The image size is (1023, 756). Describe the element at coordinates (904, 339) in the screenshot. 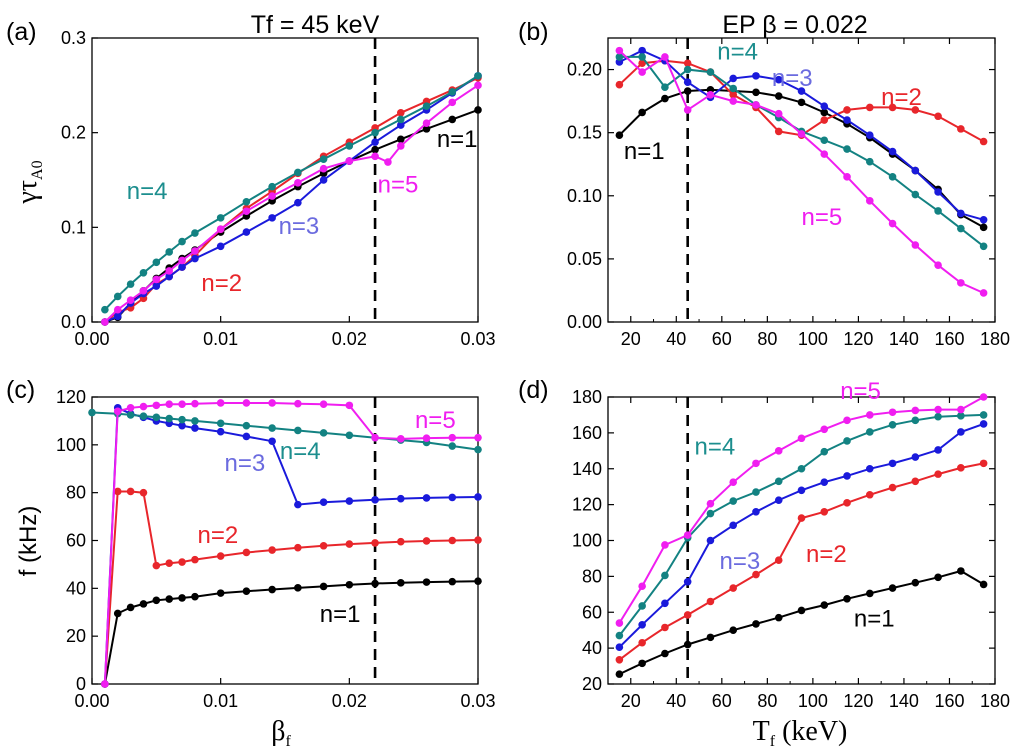

I see `x-tick-label-b: 140` at that location.